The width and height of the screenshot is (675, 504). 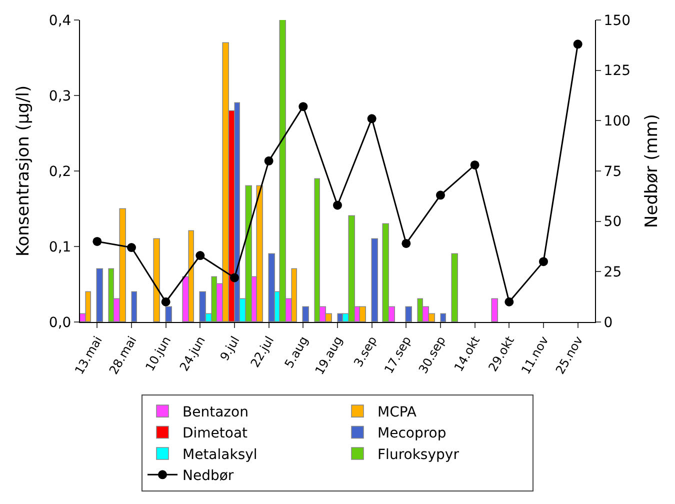 What do you see at coordinates (60, 96) in the screenshot?
I see `y-tick-label: 0,3` at bounding box center [60, 96].